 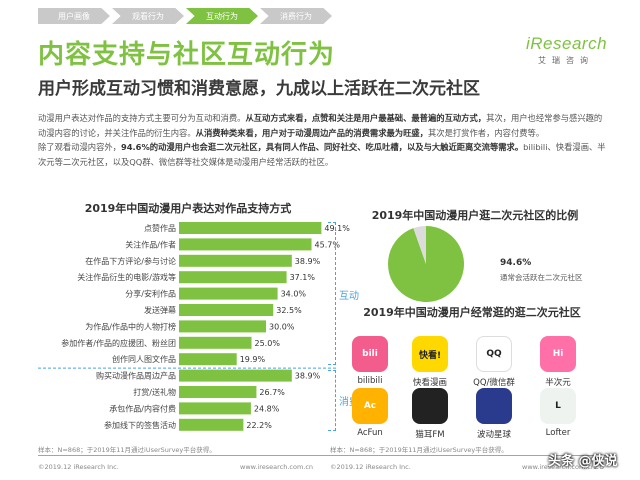 I want to click on pie-value-label: 94.6%, so click(x=516, y=263).